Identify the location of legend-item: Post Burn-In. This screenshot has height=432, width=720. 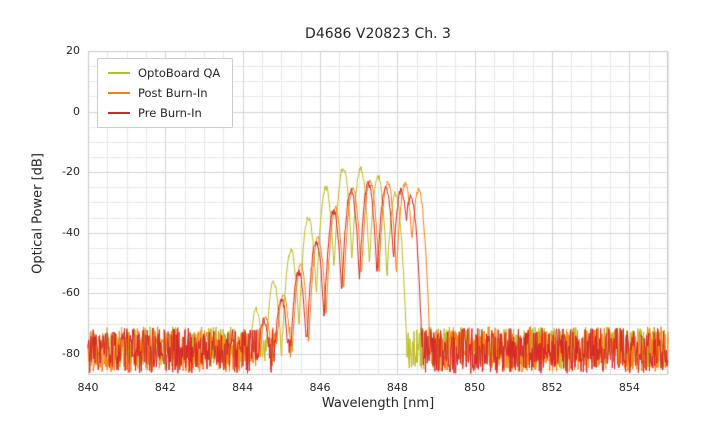
(164, 93).